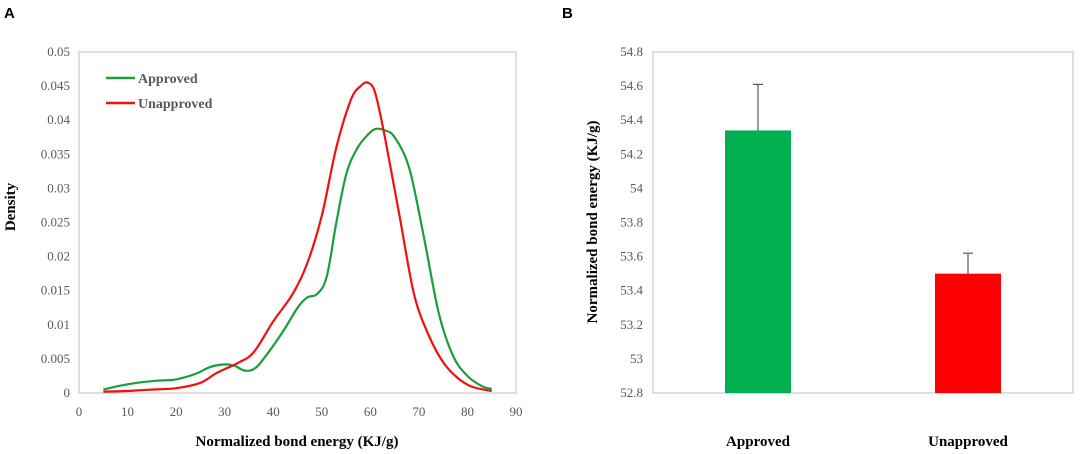 This screenshot has height=454, width=1084. What do you see at coordinates (175, 104) in the screenshot?
I see `legend-label-unapproved: Unapproved` at bounding box center [175, 104].